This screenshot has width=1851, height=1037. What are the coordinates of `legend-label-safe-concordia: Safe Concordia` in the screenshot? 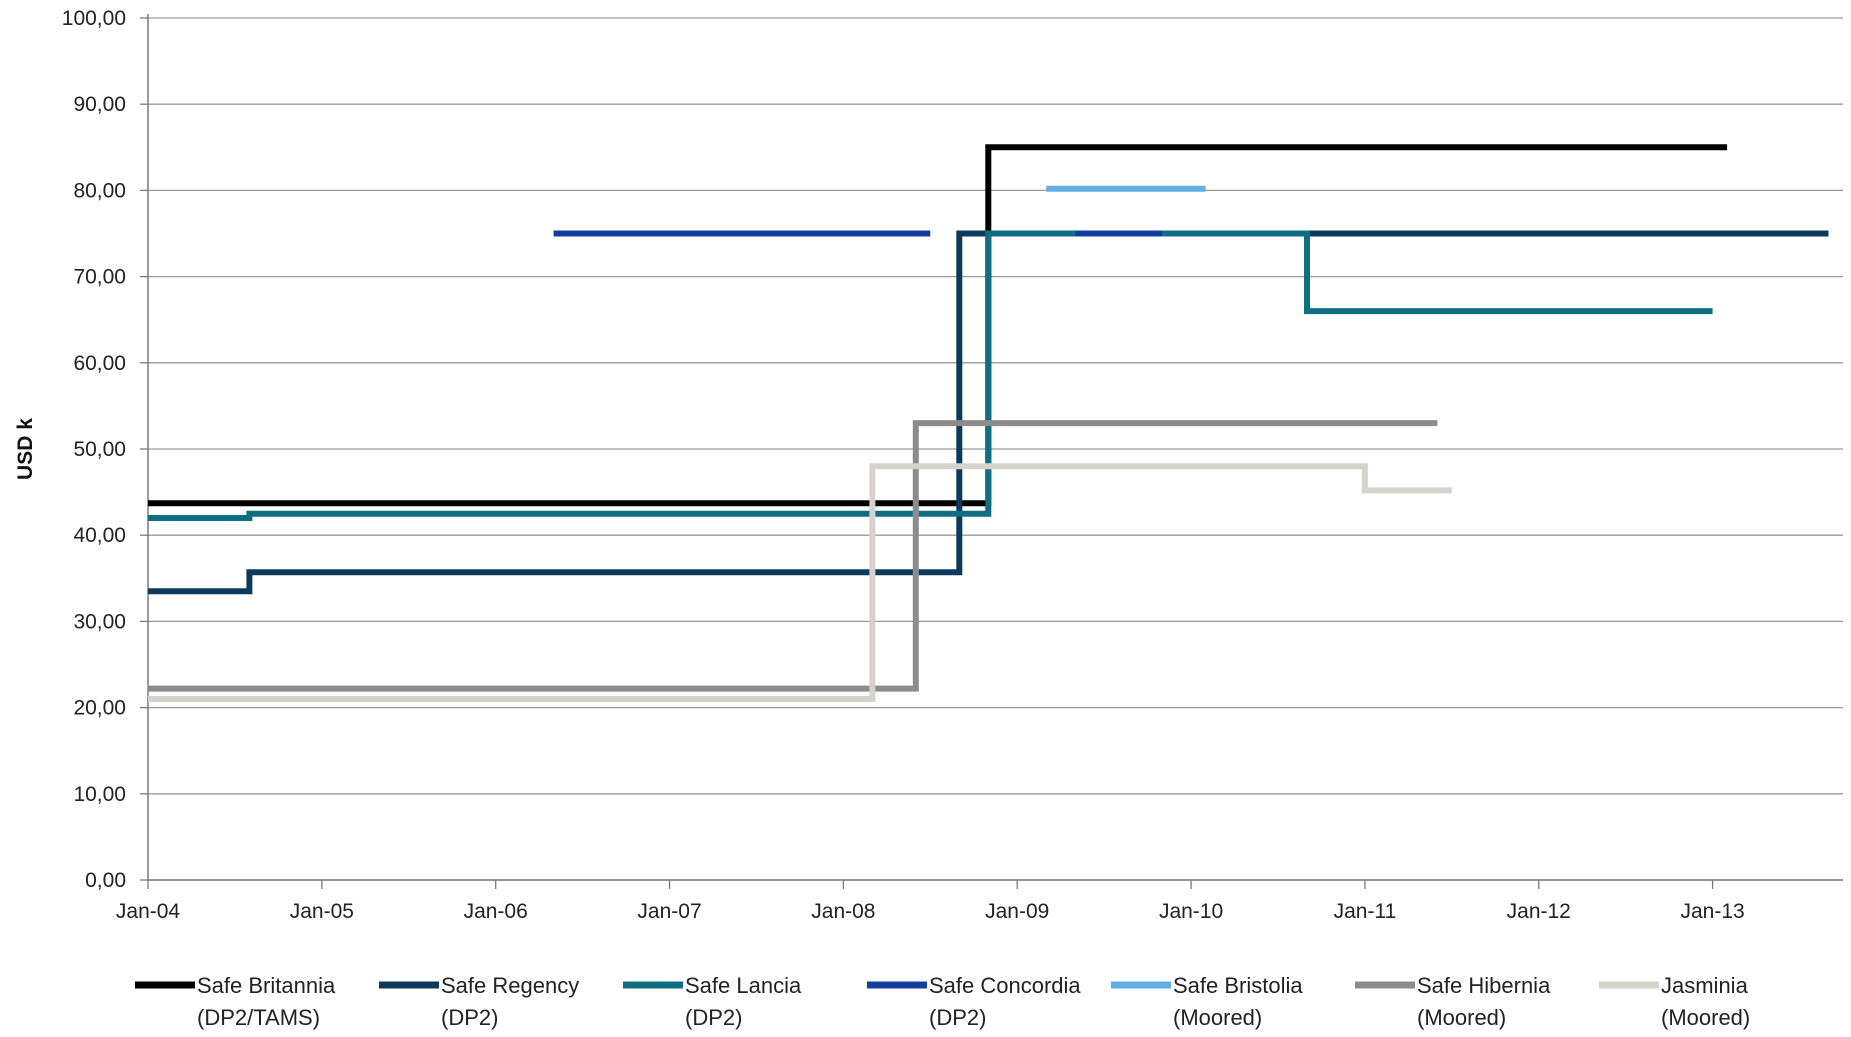 It's located at (1005, 985).